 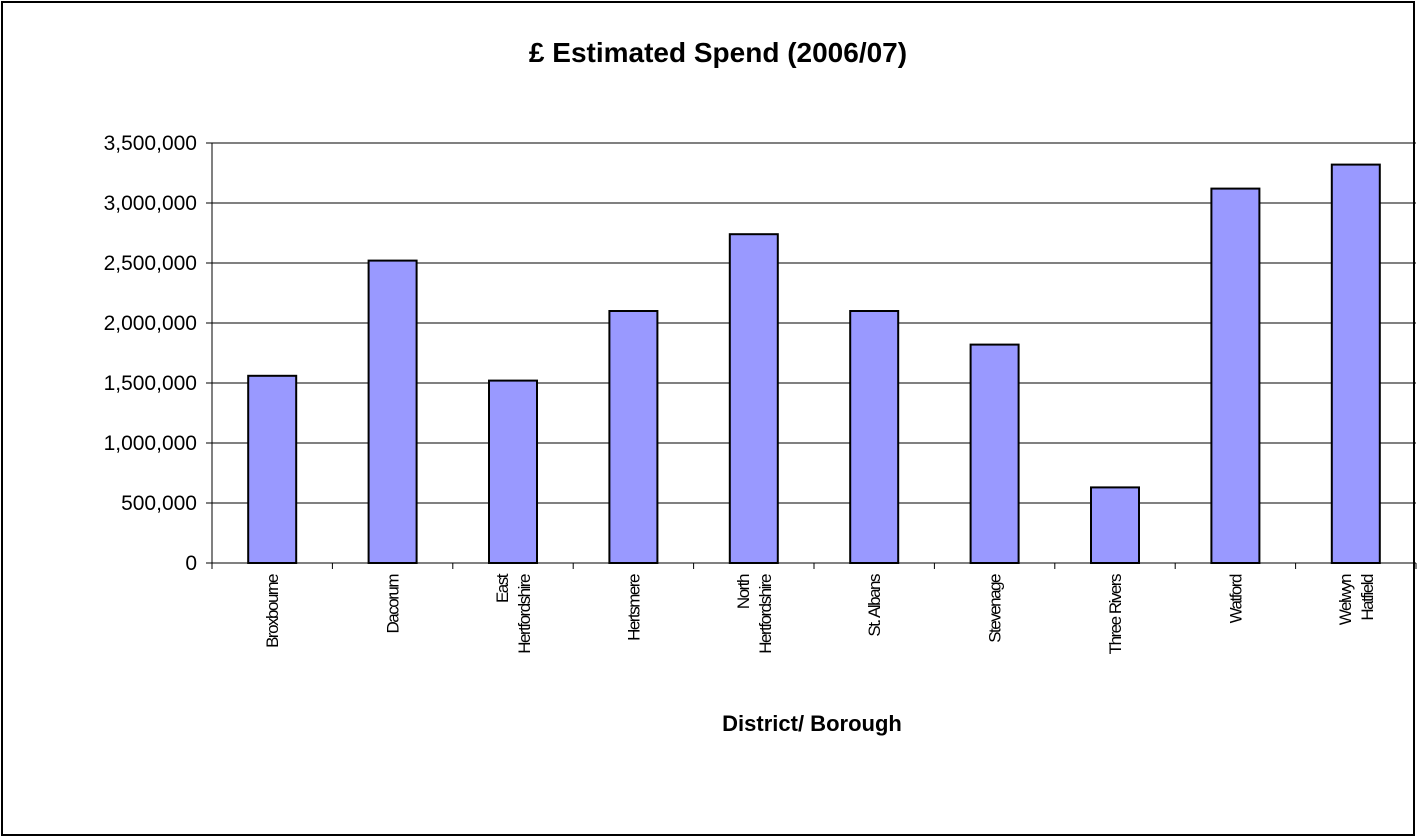 I want to click on chart-title: £ Estimated Spend (2006/07), so click(x=718, y=52).